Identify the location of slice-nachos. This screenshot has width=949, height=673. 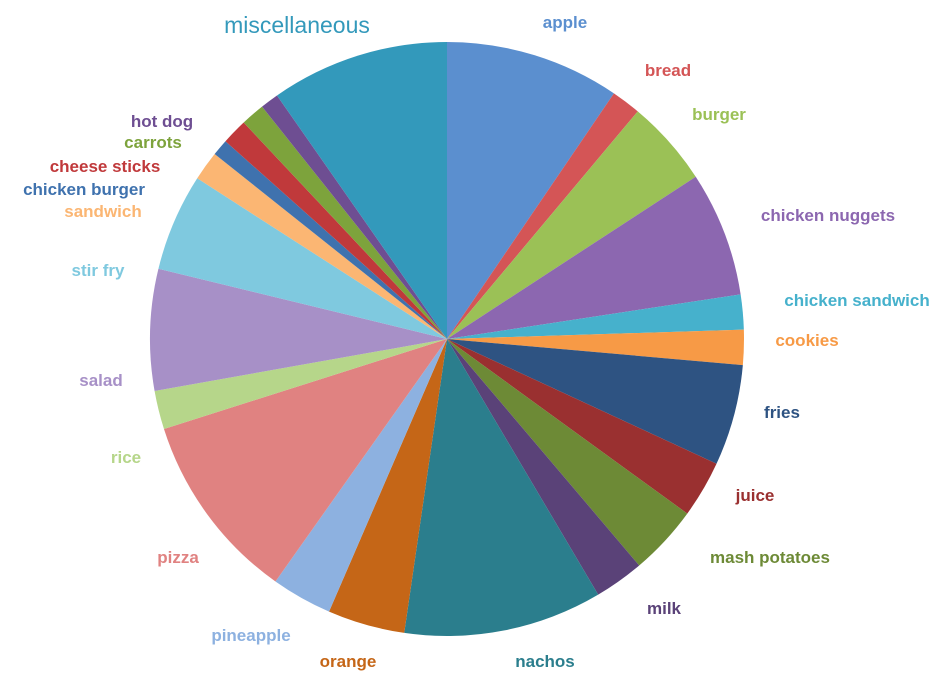
(501, 487).